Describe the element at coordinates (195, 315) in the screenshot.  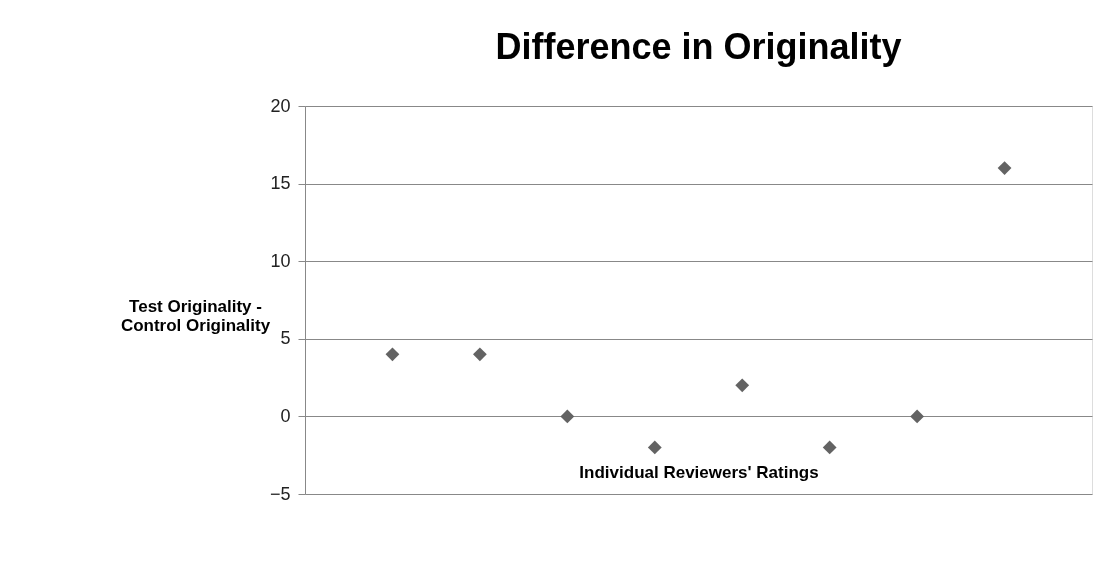
I see `y-axis-title: Test Originality - Control Originality` at that location.